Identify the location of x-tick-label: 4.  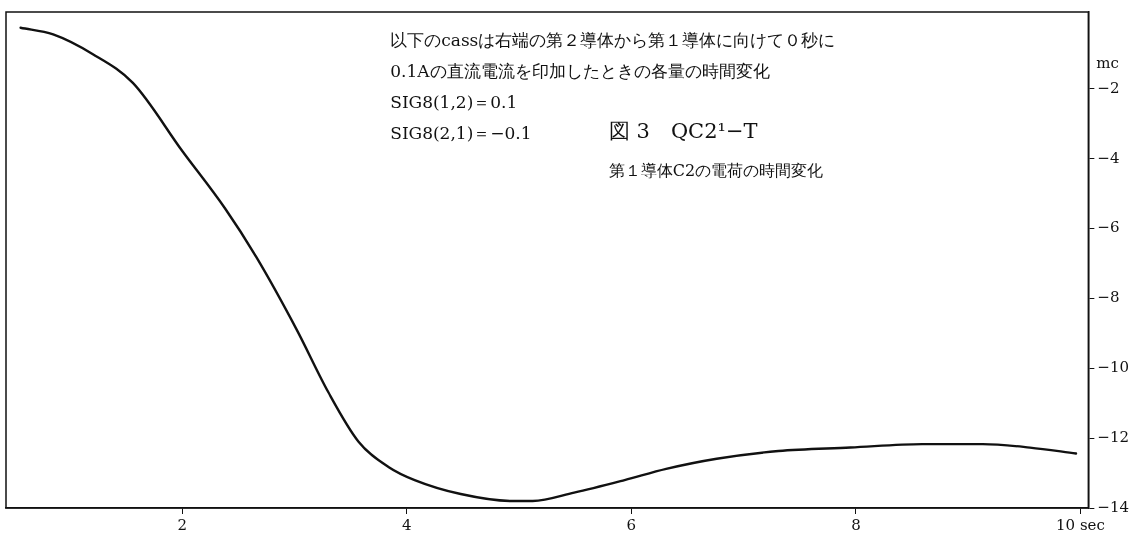
(407, 524).